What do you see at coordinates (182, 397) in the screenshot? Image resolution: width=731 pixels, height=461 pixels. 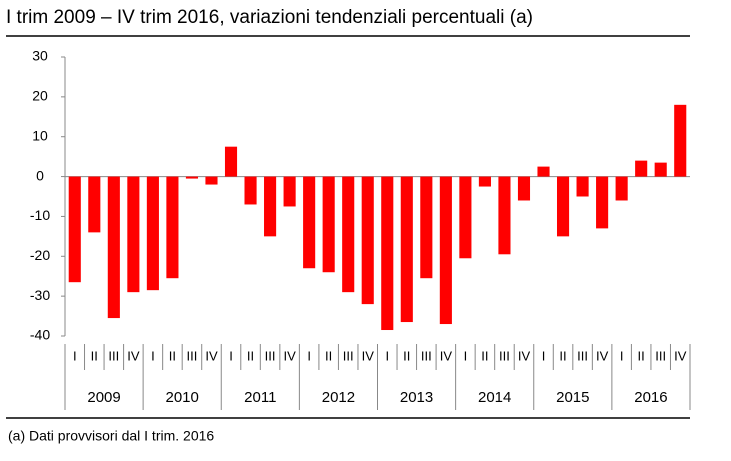 I see `x-group-label: 2010` at bounding box center [182, 397].